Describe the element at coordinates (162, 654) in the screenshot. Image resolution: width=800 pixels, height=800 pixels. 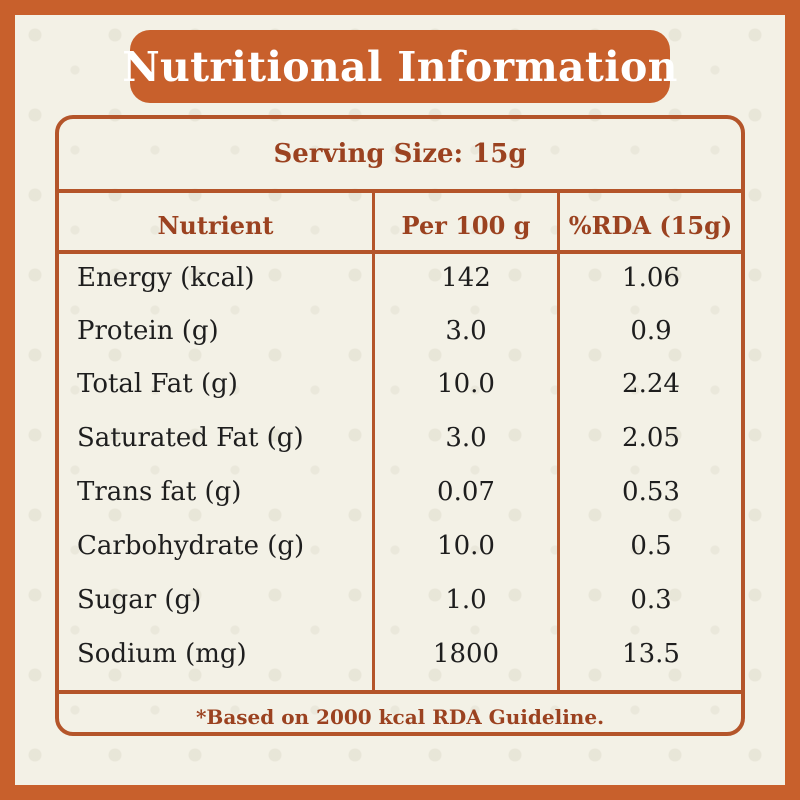
I see `nutrient-name: Sodium (mg)` at that location.